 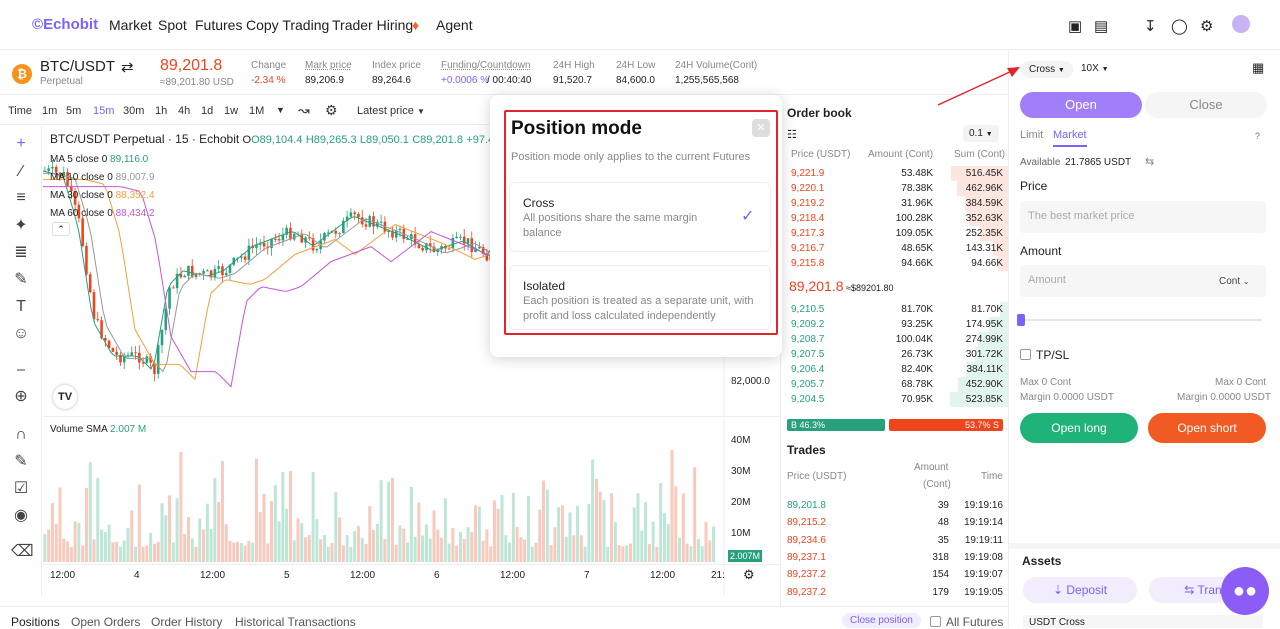 What do you see at coordinates (295, 622) in the screenshot?
I see `tab-historical-transactions: Historical Transactions` at bounding box center [295, 622].